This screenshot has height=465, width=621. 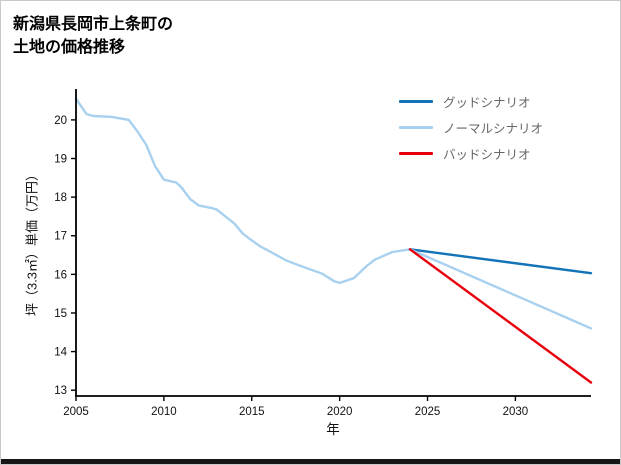 I want to click on chart-title: 新潟県長岡市上条町の 土地の価格推移, so click(x=93, y=36).